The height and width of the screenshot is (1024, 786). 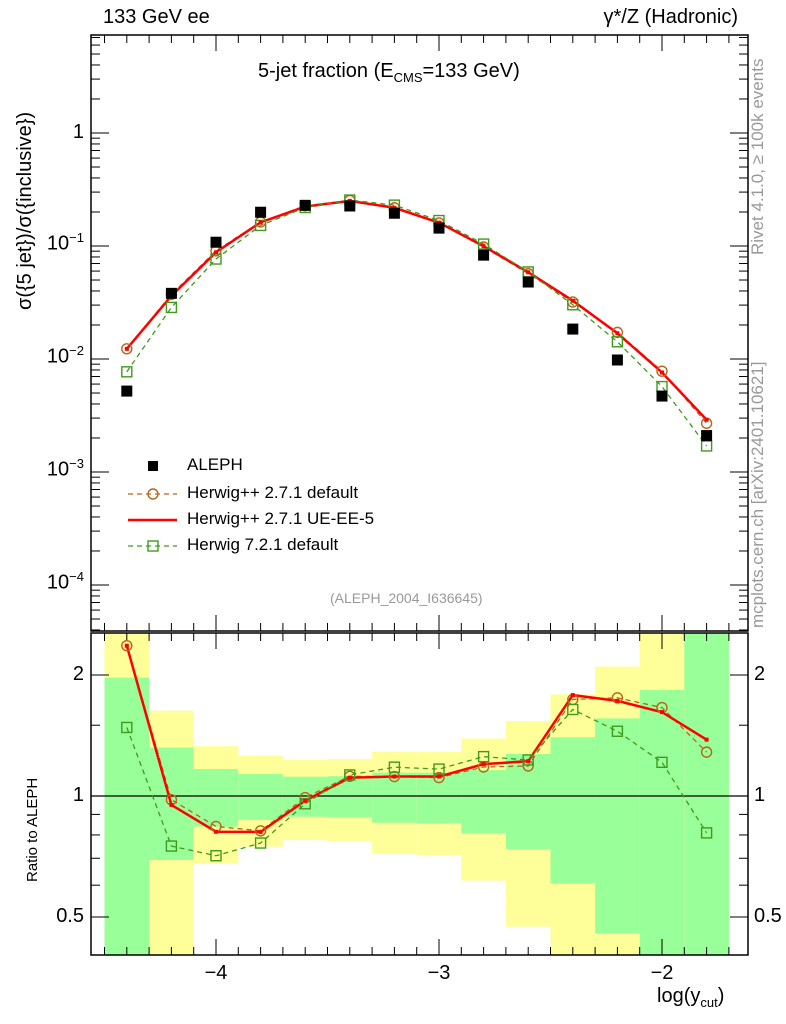 I want to click on xlabel-rest: ), so click(x=721, y=996).